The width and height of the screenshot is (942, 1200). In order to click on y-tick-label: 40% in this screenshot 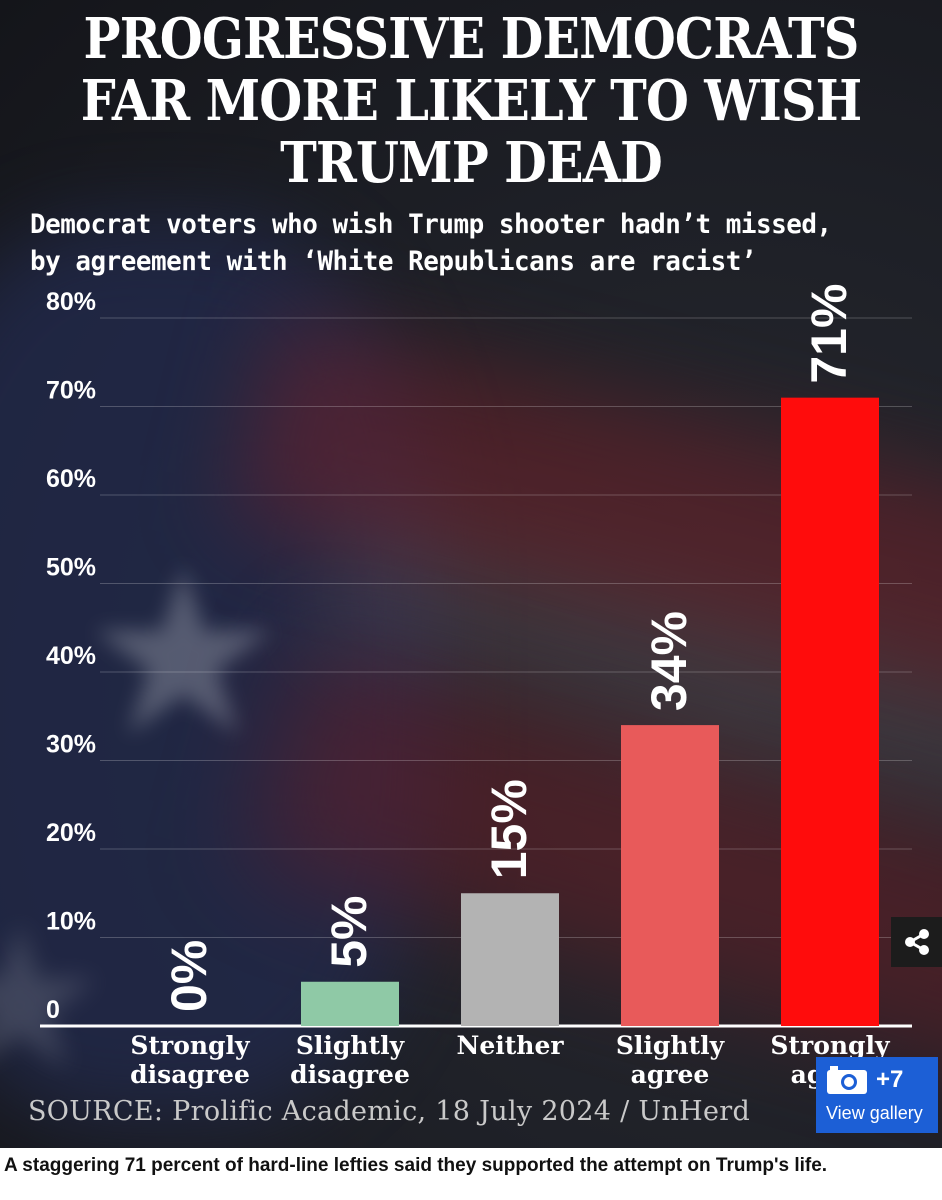, I will do `click(71, 656)`.